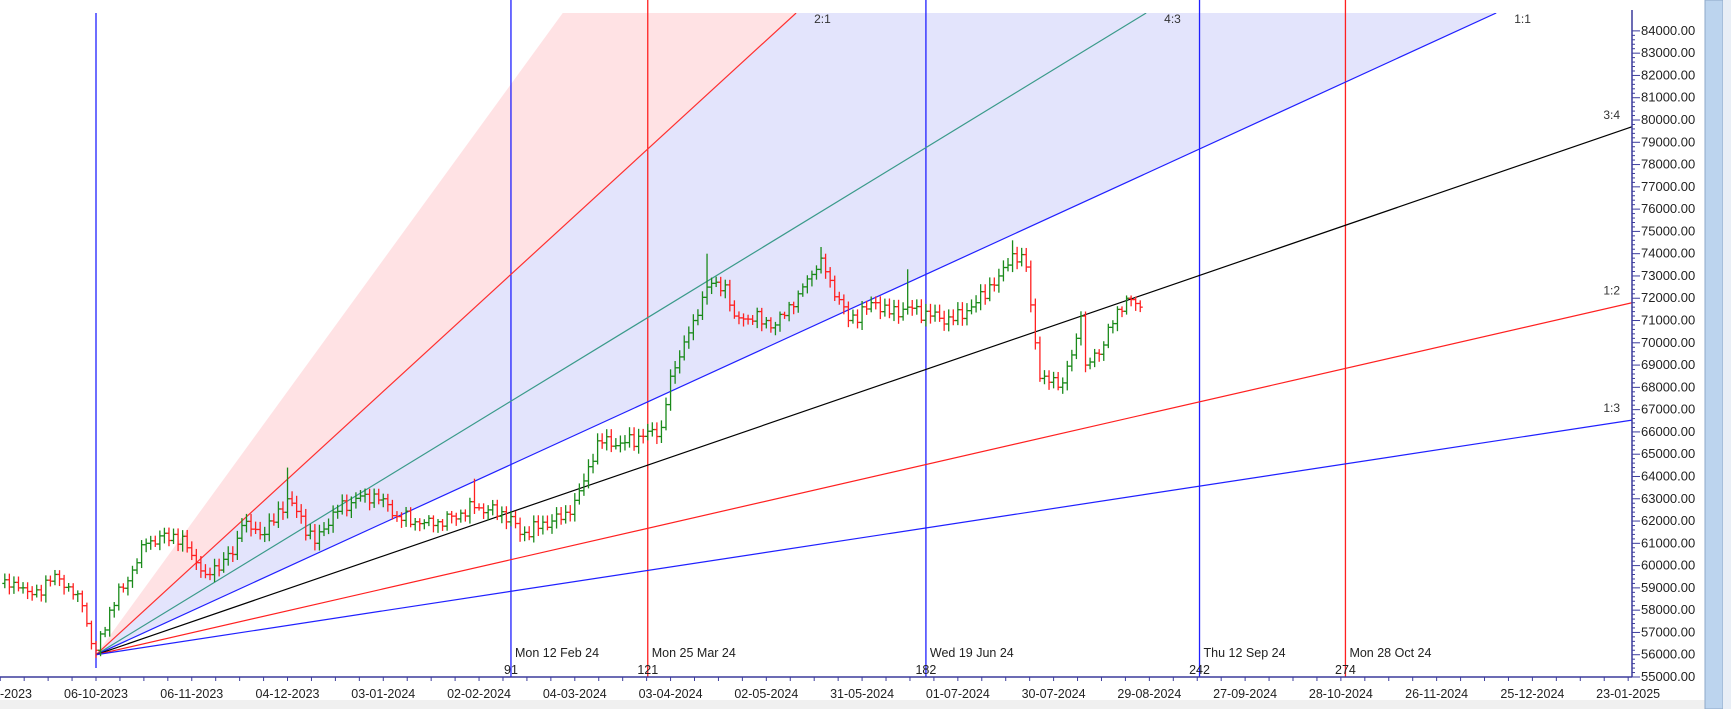  Describe the element at coordinates (1727, 354) in the screenshot. I see `window-border` at that location.